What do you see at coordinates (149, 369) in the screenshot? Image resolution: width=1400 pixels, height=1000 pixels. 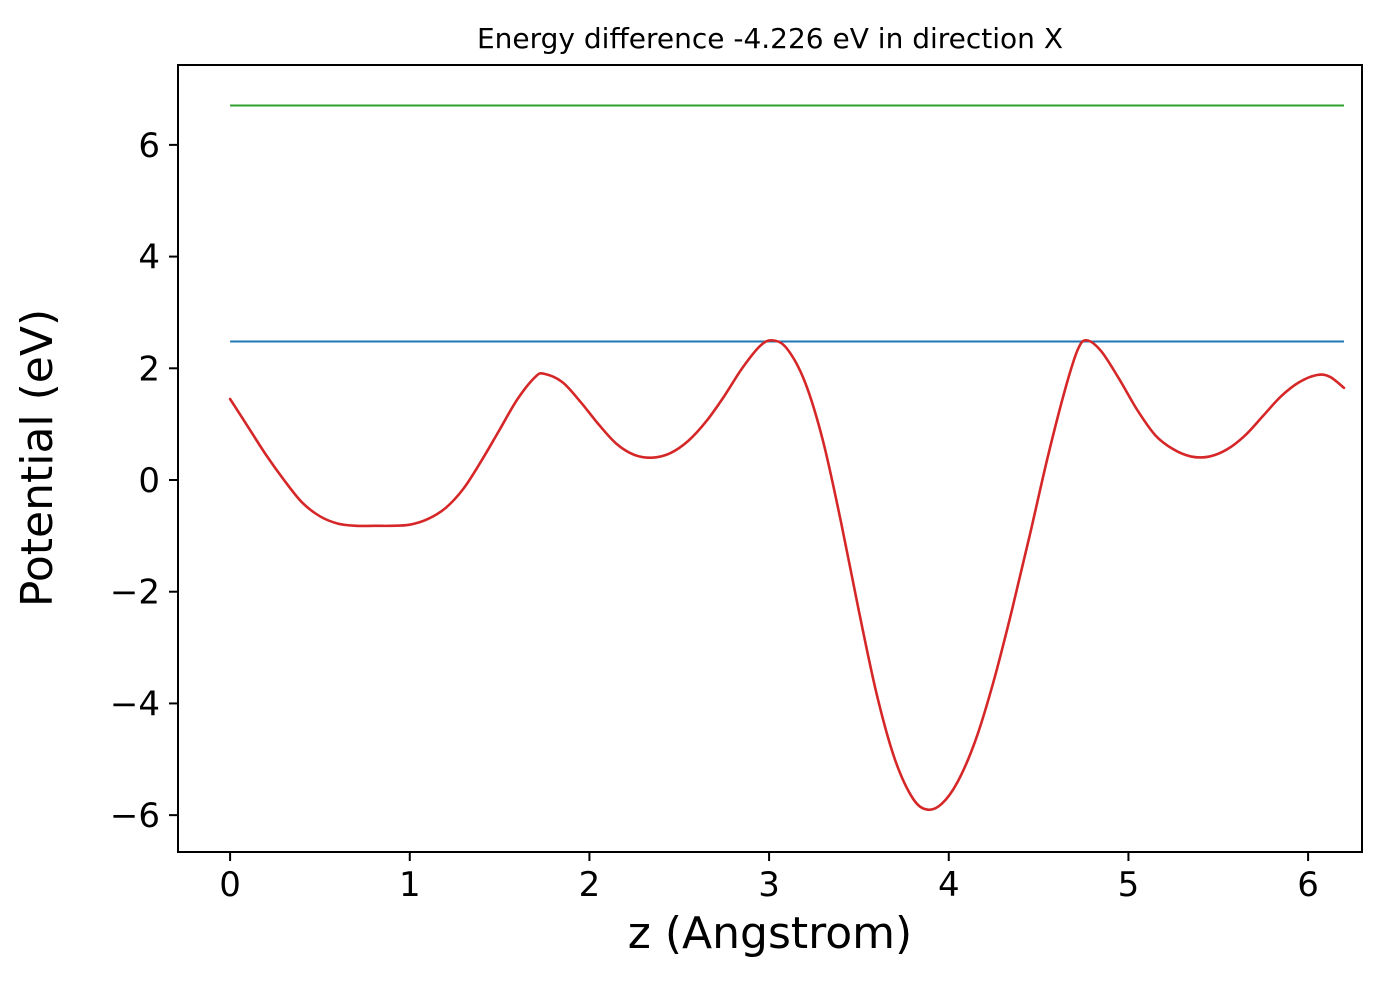 I see `y-tick-label: 2` at bounding box center [149, 369].